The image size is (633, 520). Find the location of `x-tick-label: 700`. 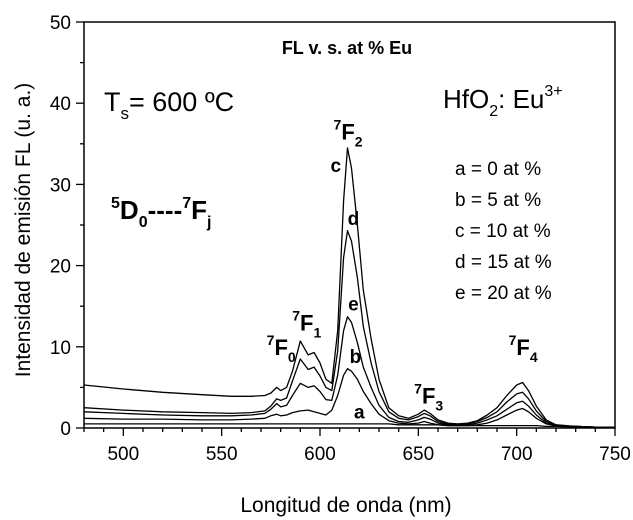

x-tick-label: 700 is located at coordinates (517, 454).